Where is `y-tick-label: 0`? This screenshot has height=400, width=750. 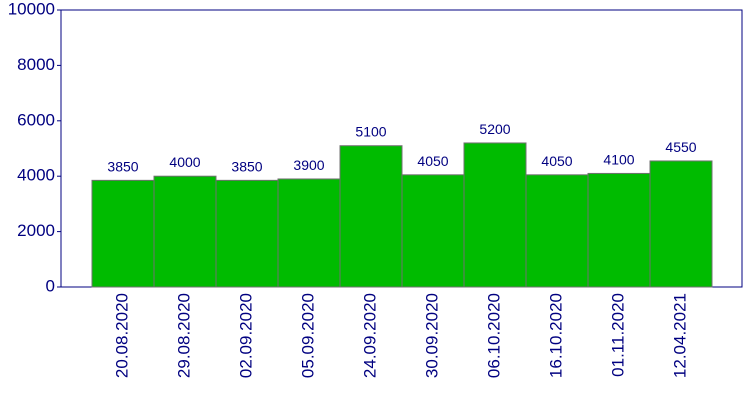 y-tick-label: 0 is located at coordinates (50, 285).